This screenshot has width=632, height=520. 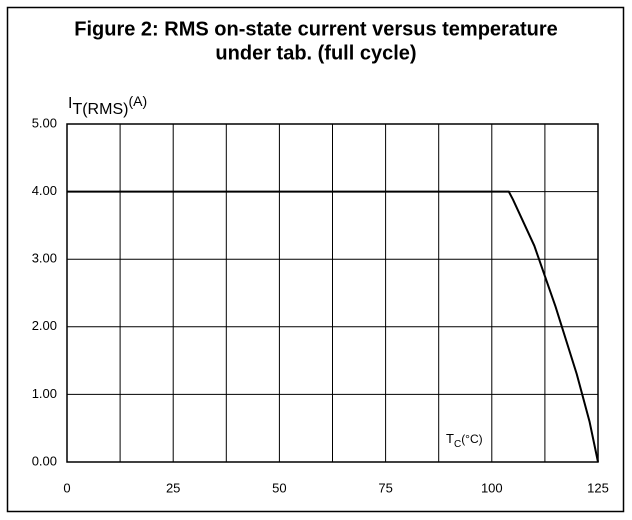 What do you see at coordinates (44, 190) in the screenshot?
I see `y-tick-label: 4.00` at bounding box center [44, 190].